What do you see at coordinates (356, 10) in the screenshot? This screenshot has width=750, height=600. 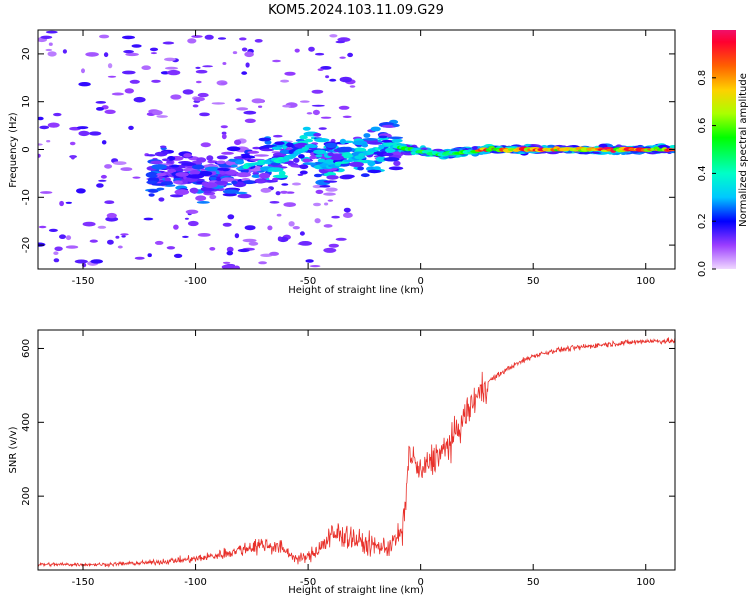 I see `figure-title: KOM5.2024.103.11.09.G29` at bounding box center [356, 10].